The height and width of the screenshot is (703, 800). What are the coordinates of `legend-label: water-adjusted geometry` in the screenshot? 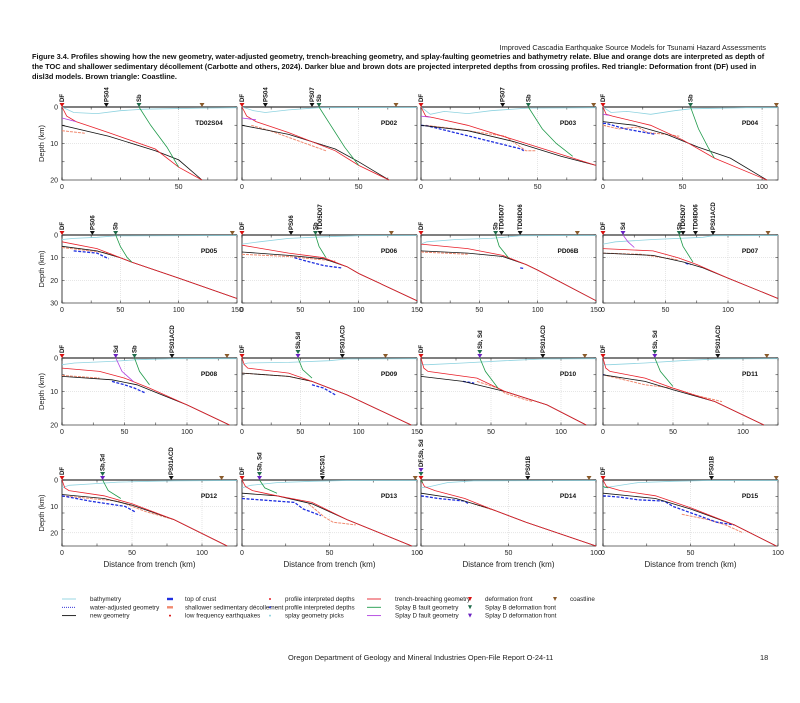 It's located at (124, 607).